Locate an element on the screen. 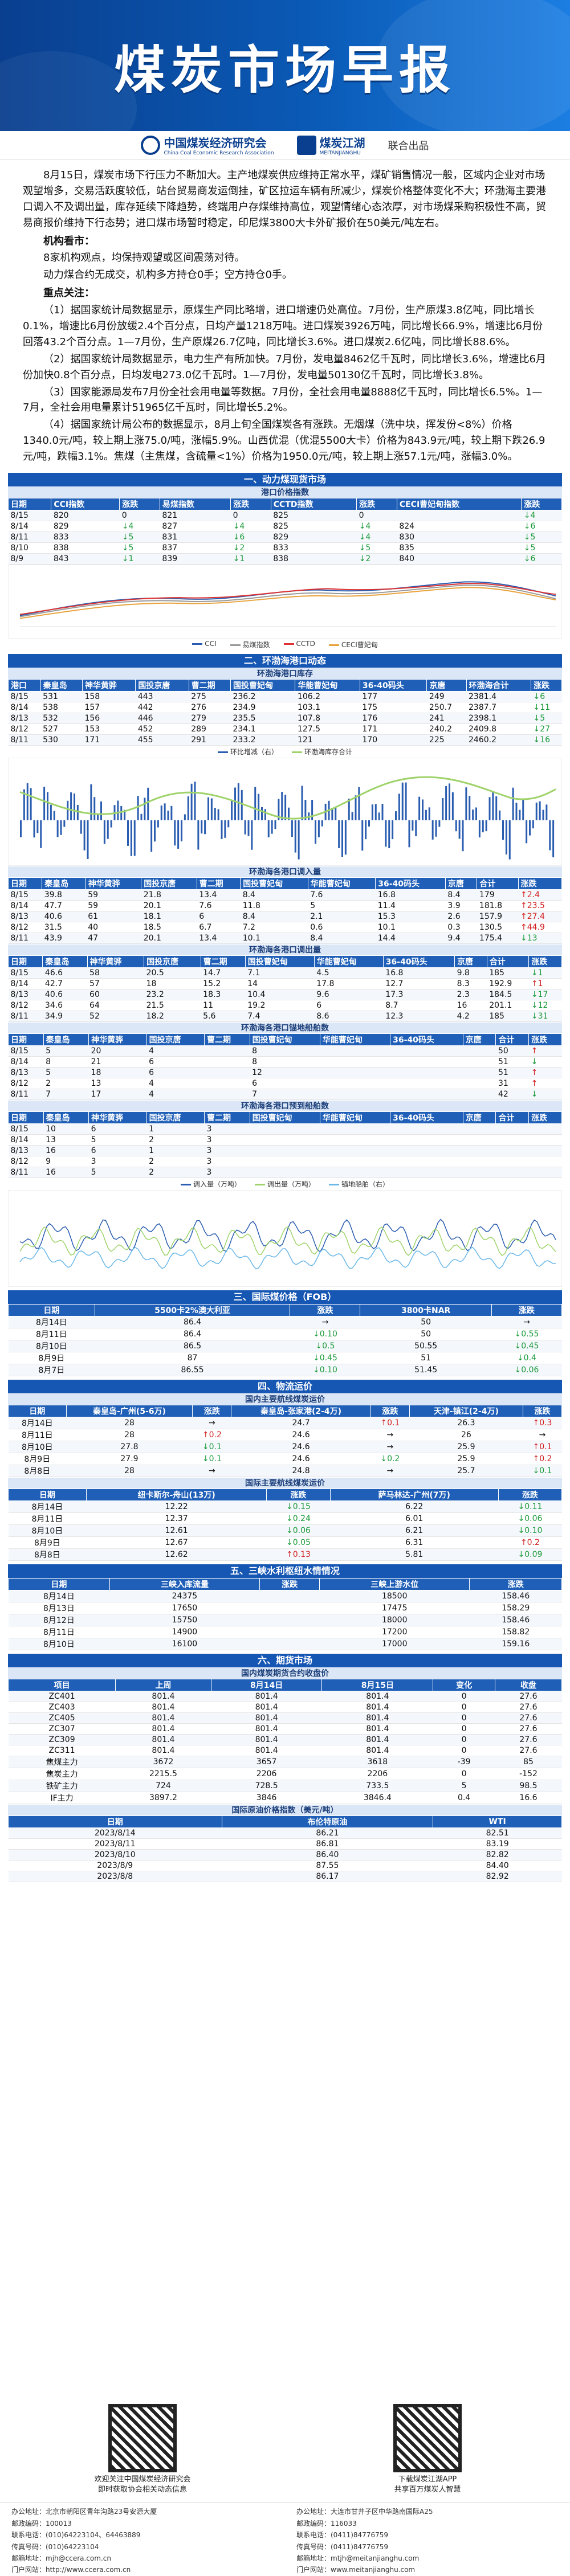 This screenshot has height=2576, width=570. qr2-caption-2: 共享百万煤炭人智慧 is located at coordinates (427, 2490).